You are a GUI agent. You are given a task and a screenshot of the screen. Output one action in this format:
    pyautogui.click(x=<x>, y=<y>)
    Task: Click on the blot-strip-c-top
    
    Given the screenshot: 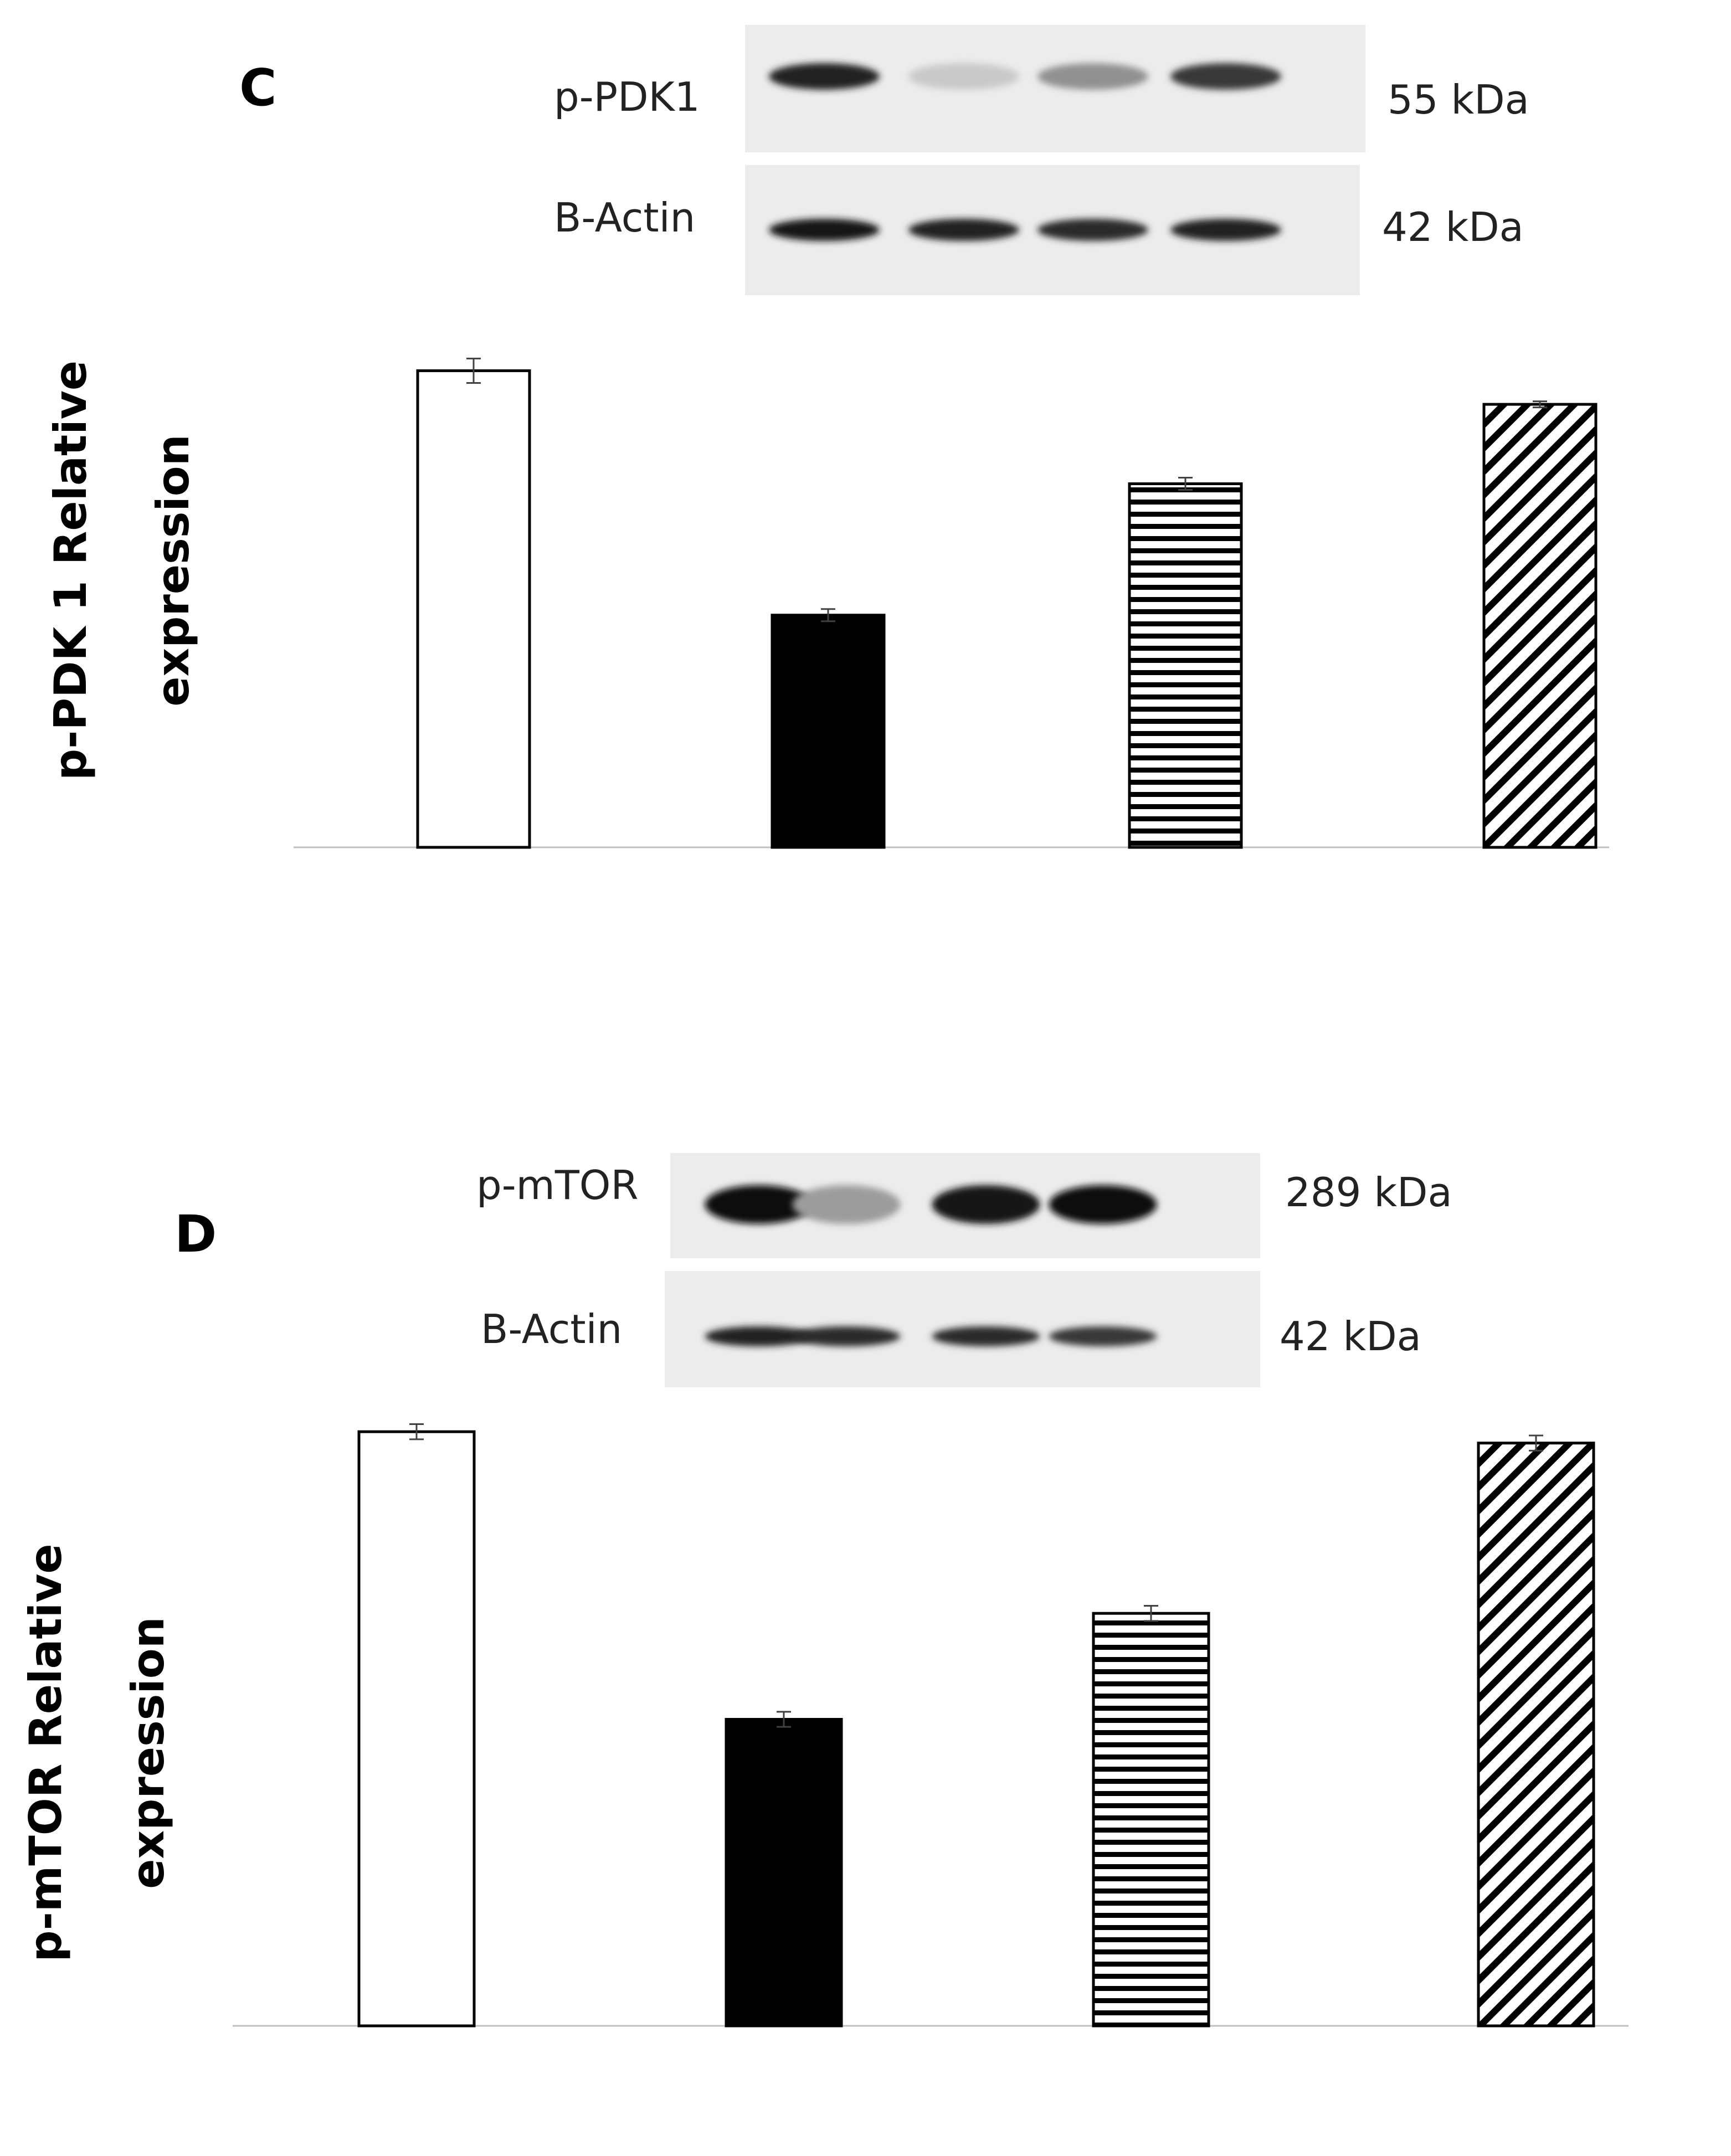 What is the action you would take?
    pyautogui.click(x=1055, y=88)
    